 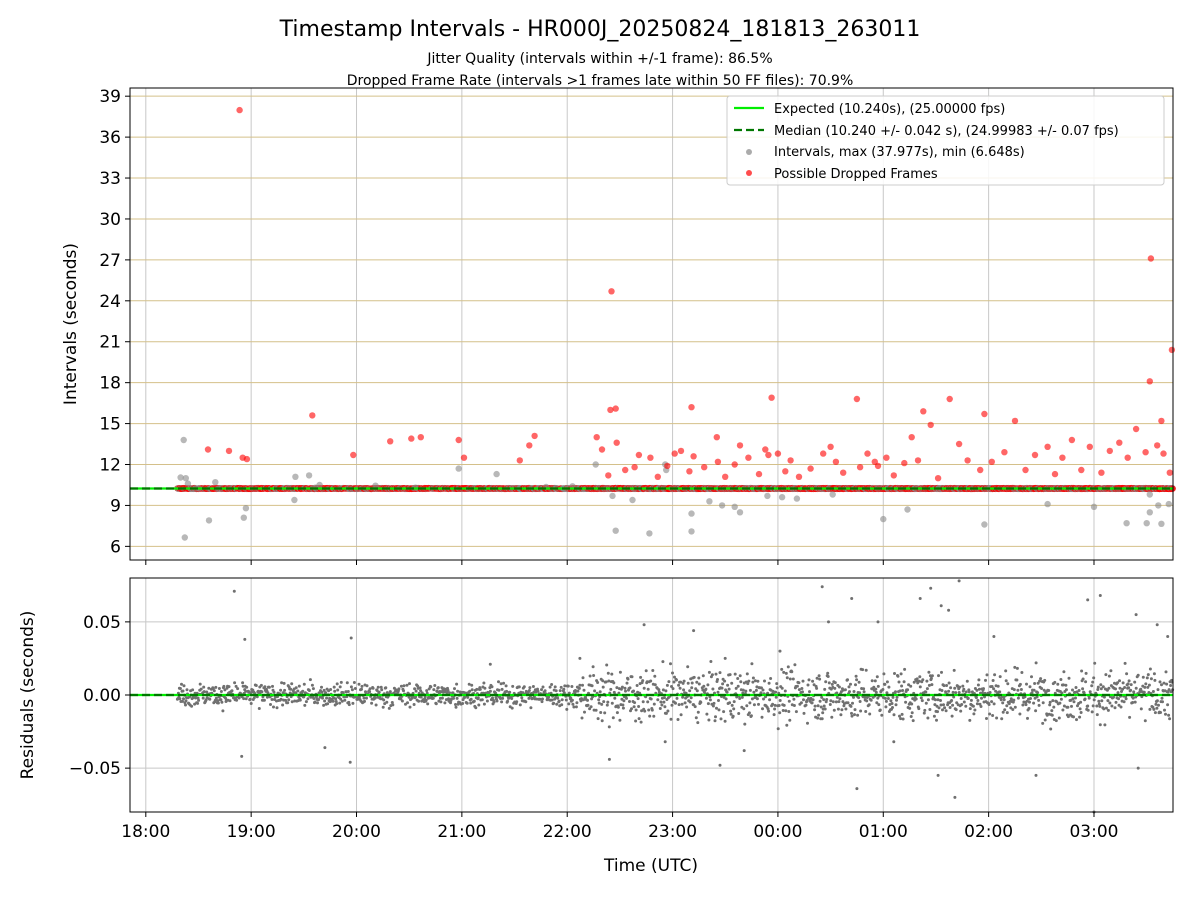 I want to click on intervals-y-tick-label: 12, so click(x=110, y=466).